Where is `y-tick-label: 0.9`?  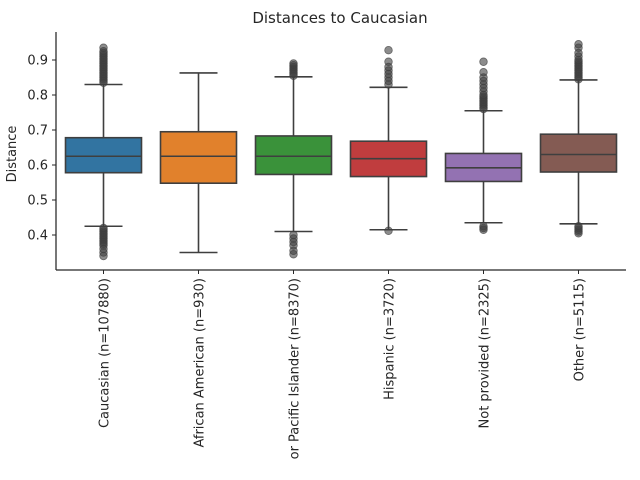 y-tick-label: 0.9 is located at coordinates (37, 61).